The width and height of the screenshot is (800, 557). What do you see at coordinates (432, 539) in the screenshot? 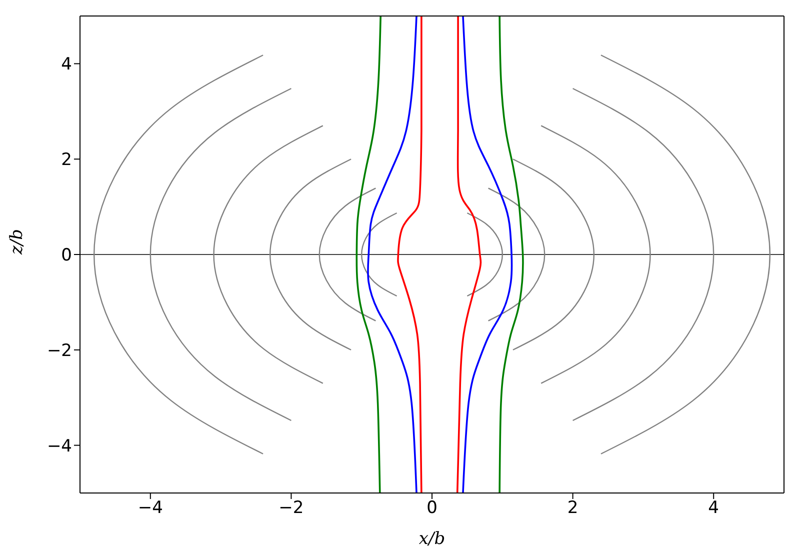
I see `x-axis-title: x/b` at bounding box center [432, 539].